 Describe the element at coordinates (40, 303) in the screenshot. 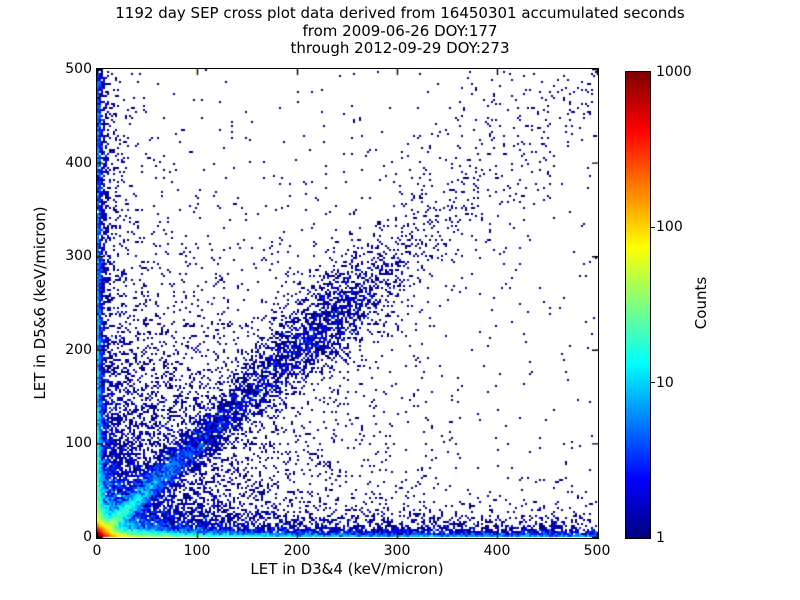

I see `y-axis-label: LET in D5&6 (keV/micron)` at that location.